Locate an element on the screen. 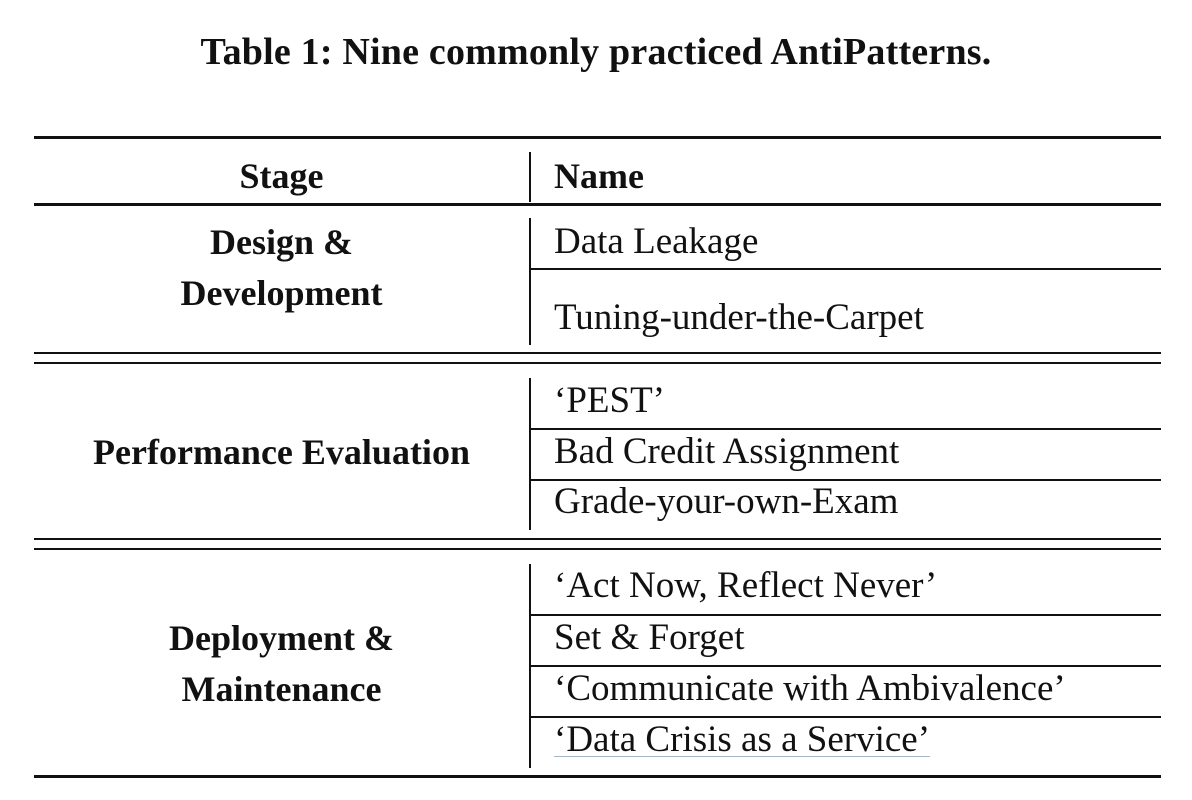 Image resolution: width=1192 pixels, height=800 pixels. antipattern-name: ‘PEST’ is located at coordinates (609, 400).